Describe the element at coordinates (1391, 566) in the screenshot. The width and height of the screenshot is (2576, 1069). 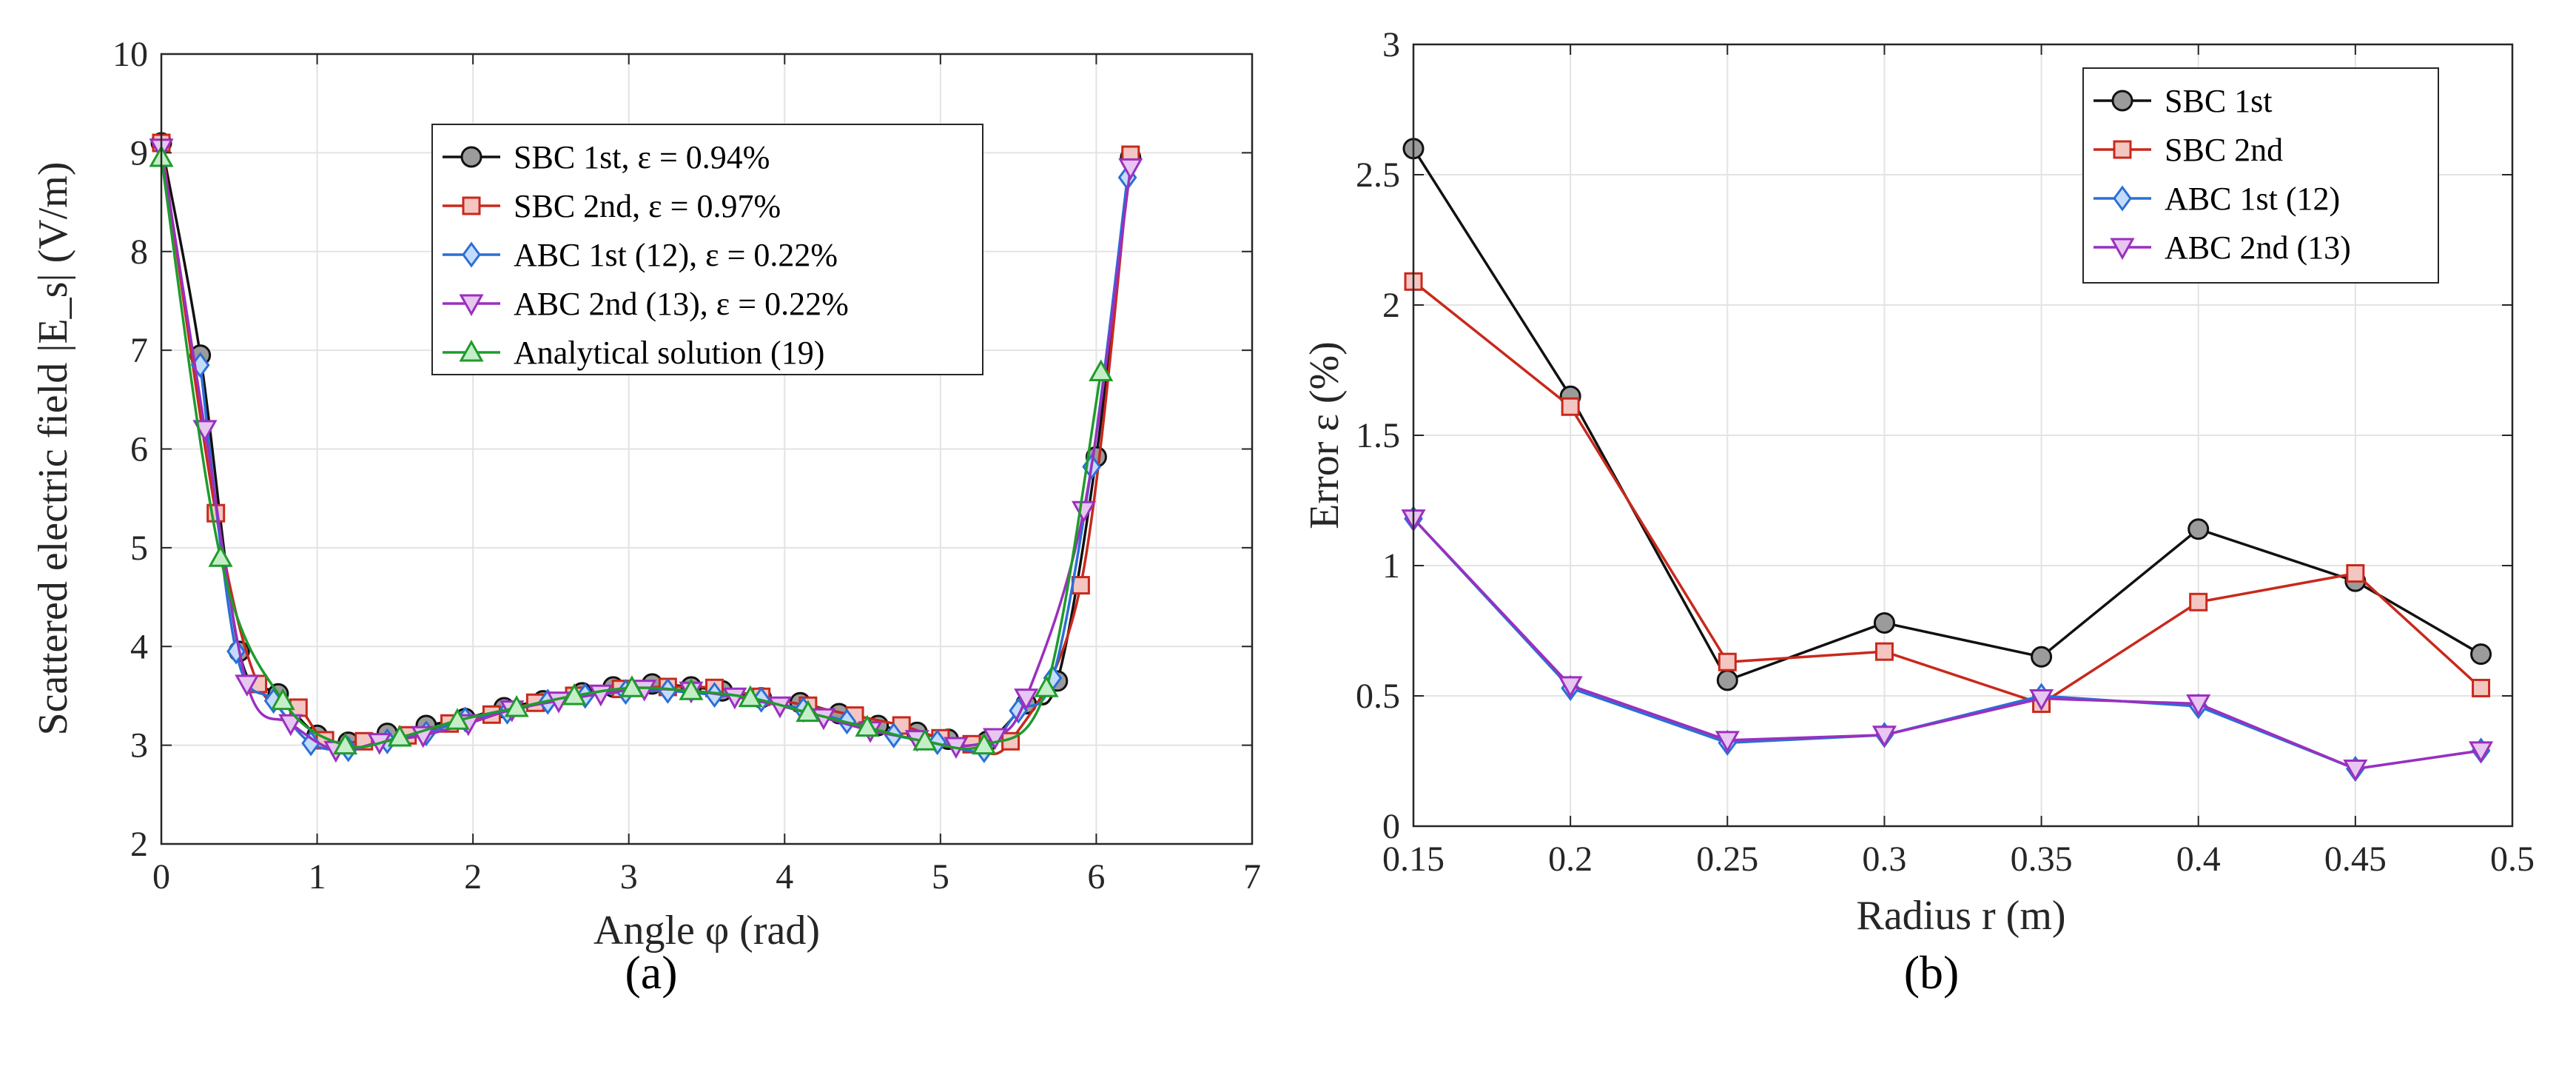
I see `y-tick-label: 1` at that location.